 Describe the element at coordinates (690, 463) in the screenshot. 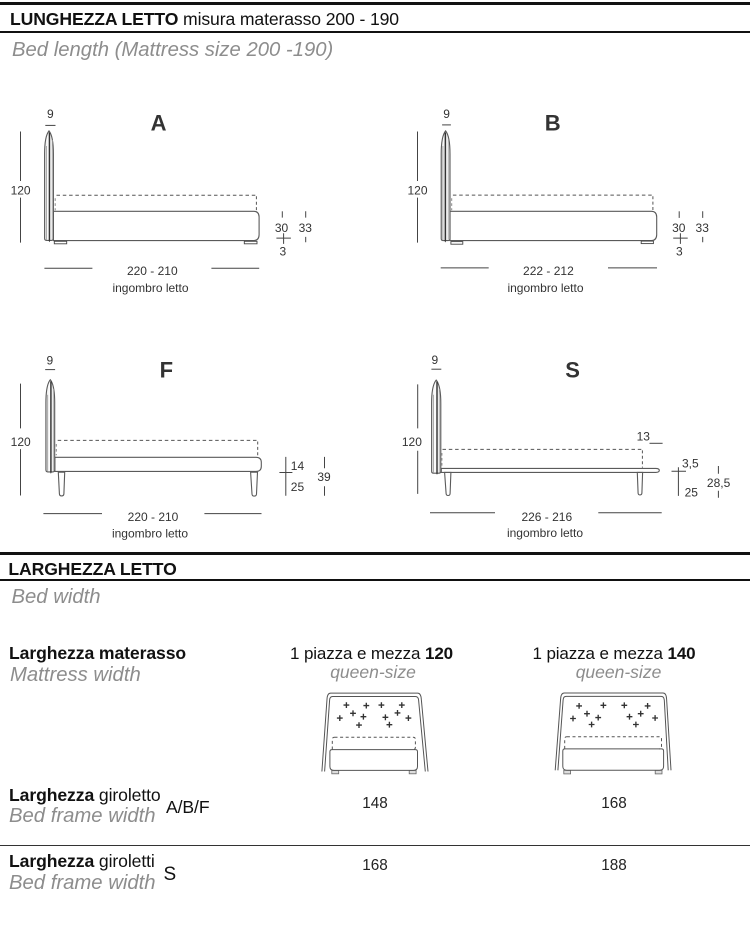

I see `svg-text: 3,5` at that location.